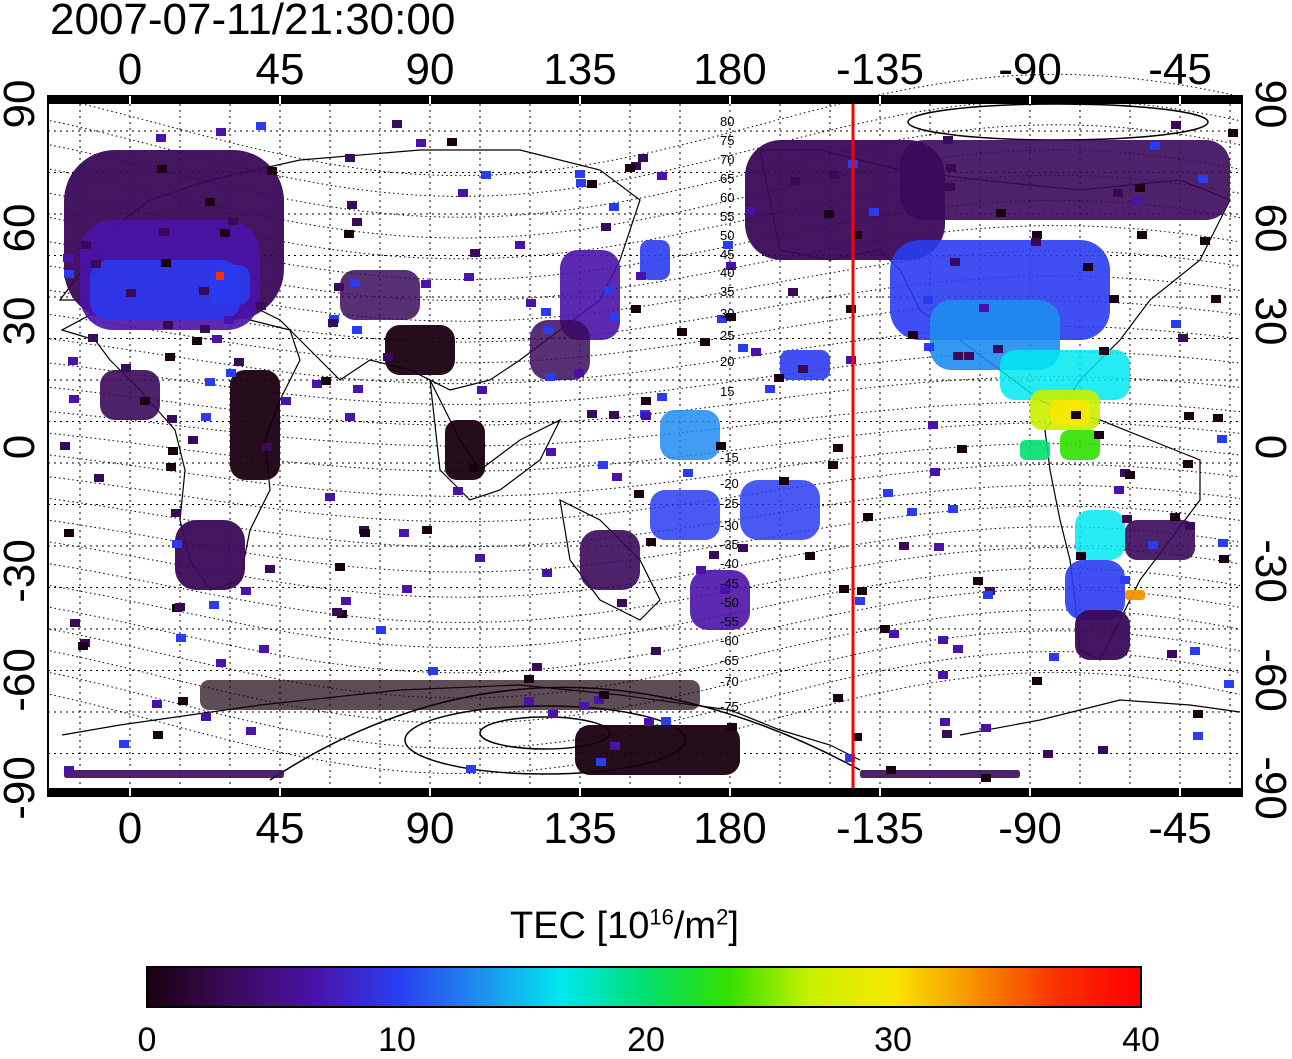 The width and height of the screenshot is (1292, 1059). What do you see at coordinates (645, 100) in the screenshot?
I see `frame-top-bar` at bounding box center [645, 100].